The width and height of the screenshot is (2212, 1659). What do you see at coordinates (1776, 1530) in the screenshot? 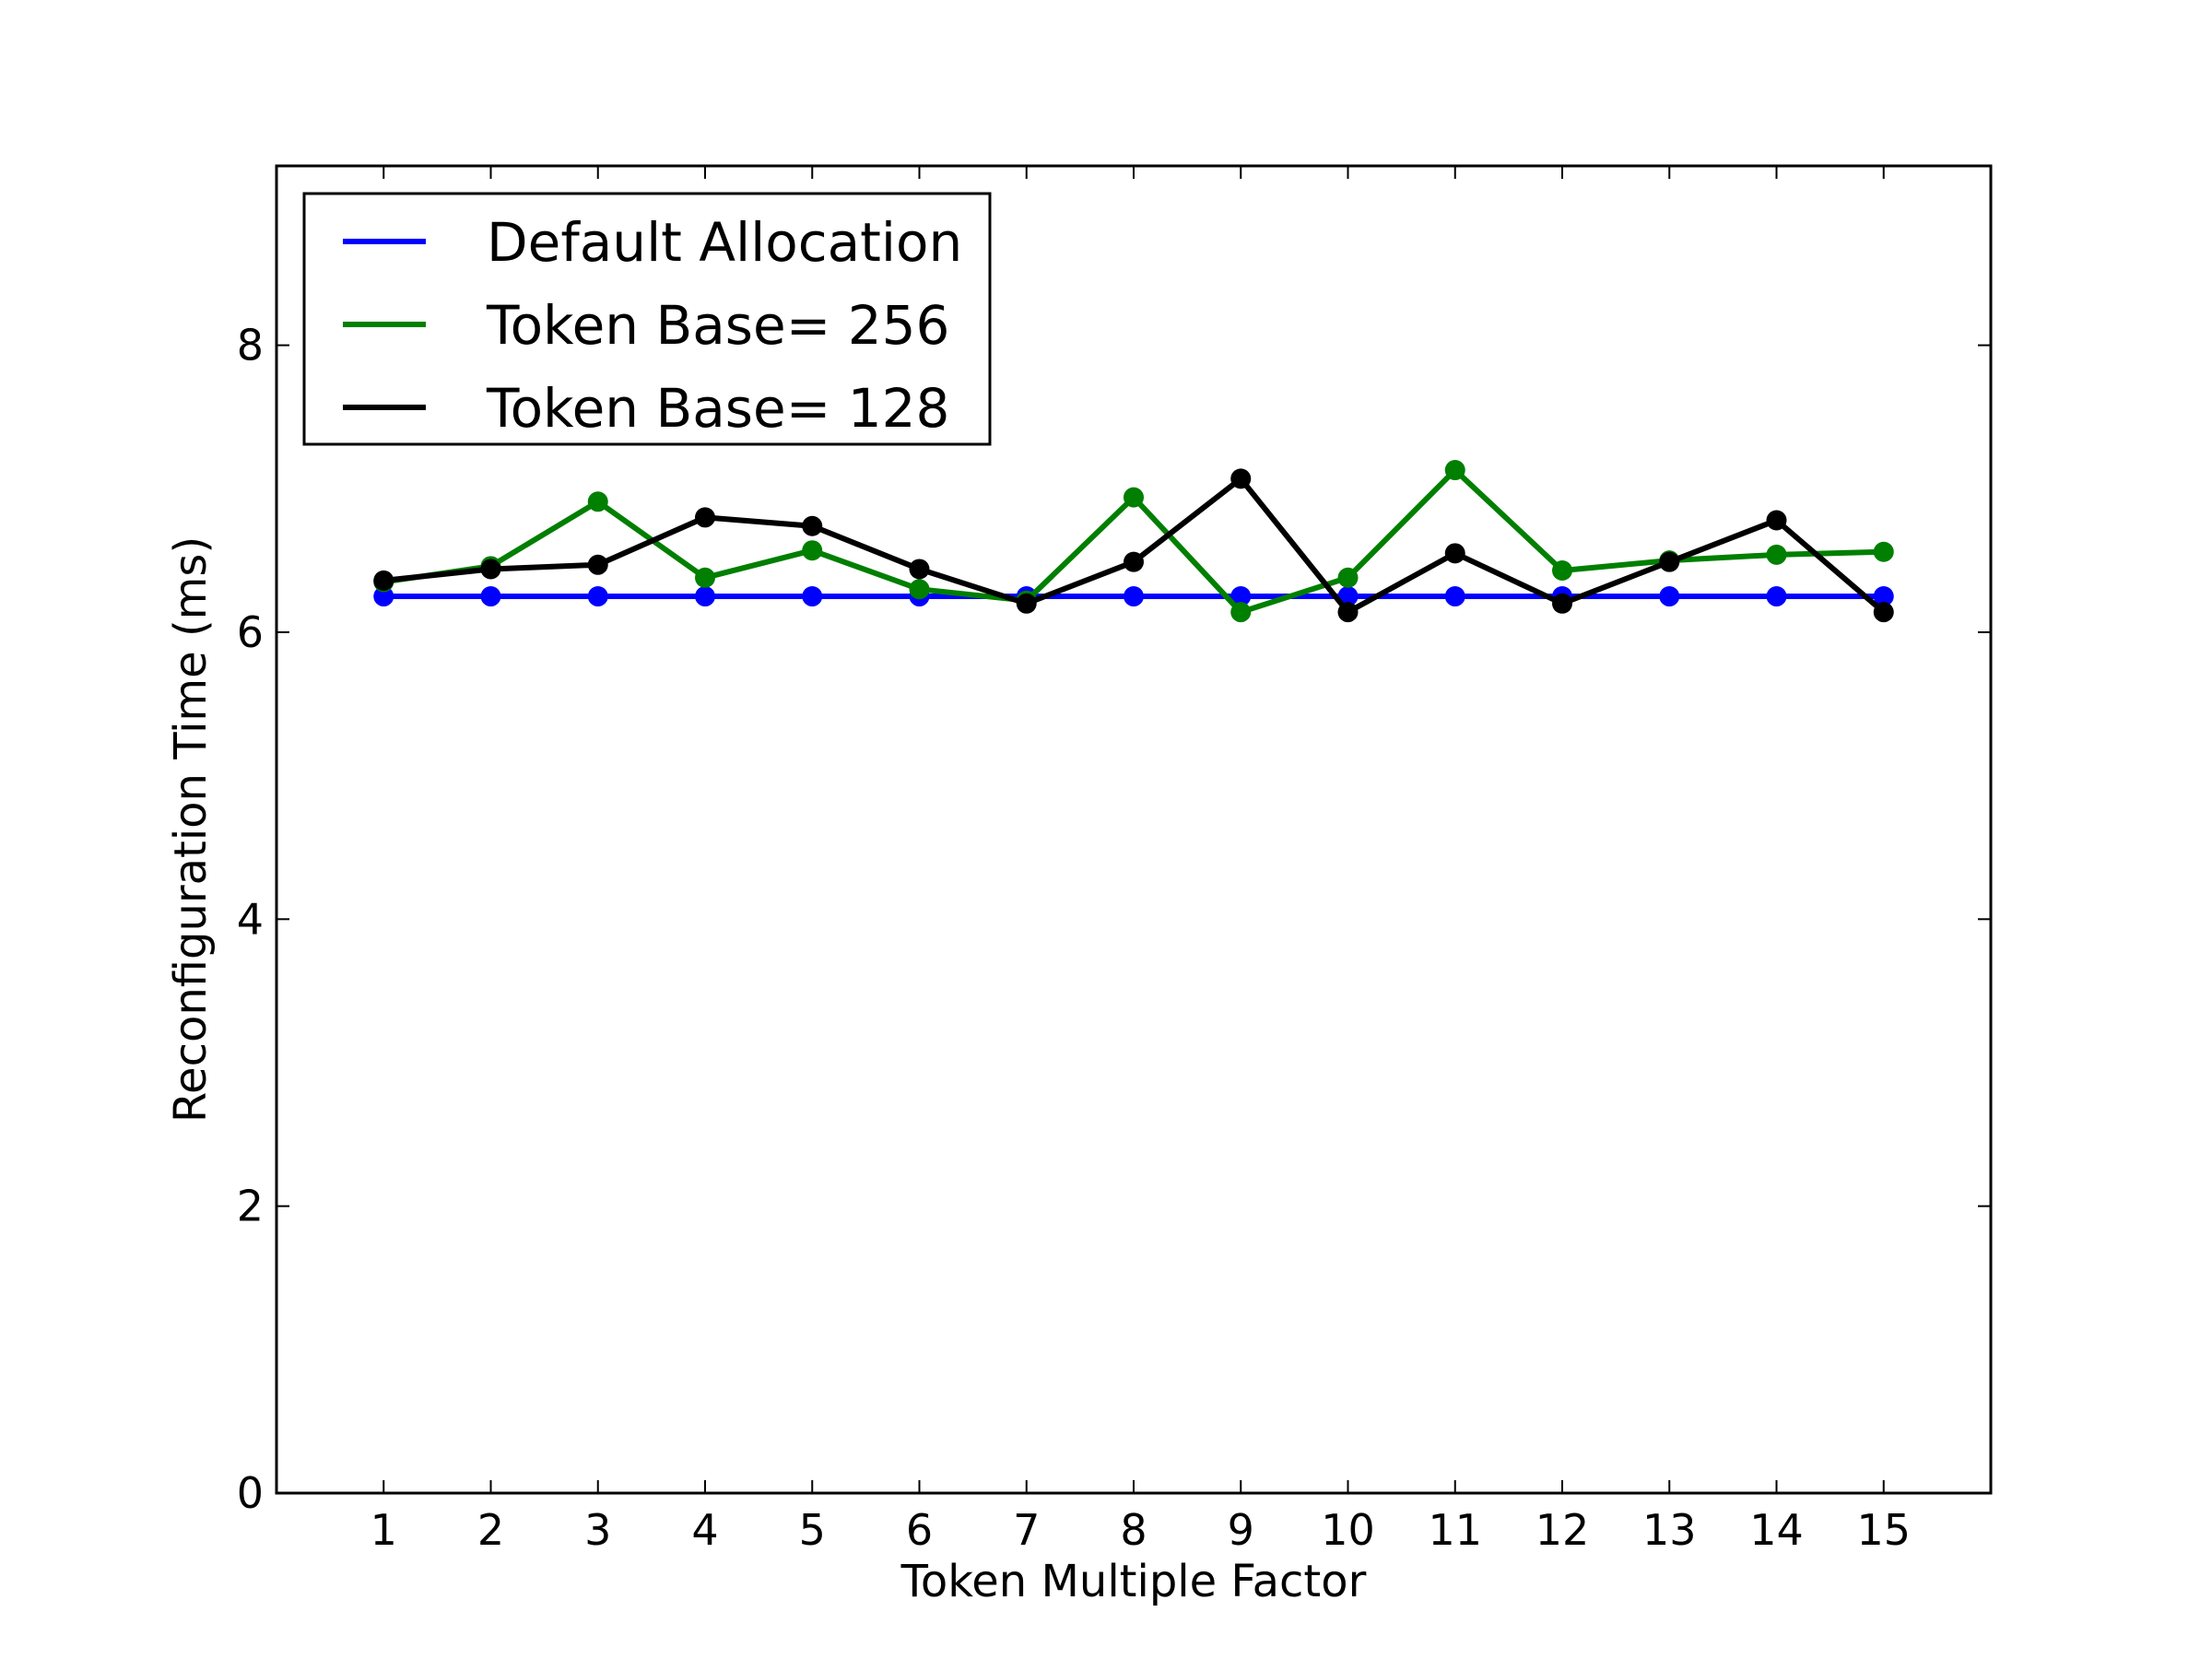
I see `x-tick-label: 14` at bounding box center [1776, 1530].